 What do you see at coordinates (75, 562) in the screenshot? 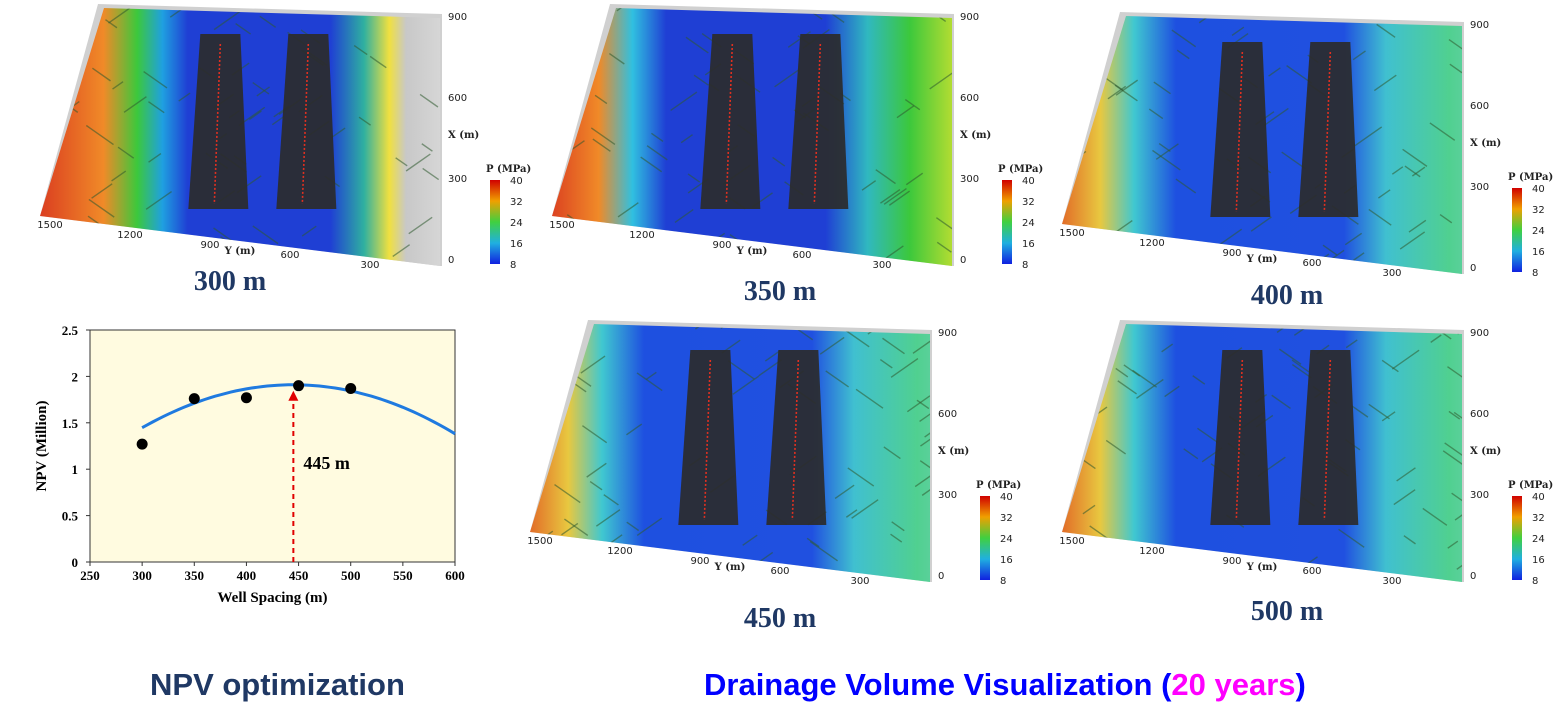
I see `y-tick-label: 0` at bounding box center [75, 562].